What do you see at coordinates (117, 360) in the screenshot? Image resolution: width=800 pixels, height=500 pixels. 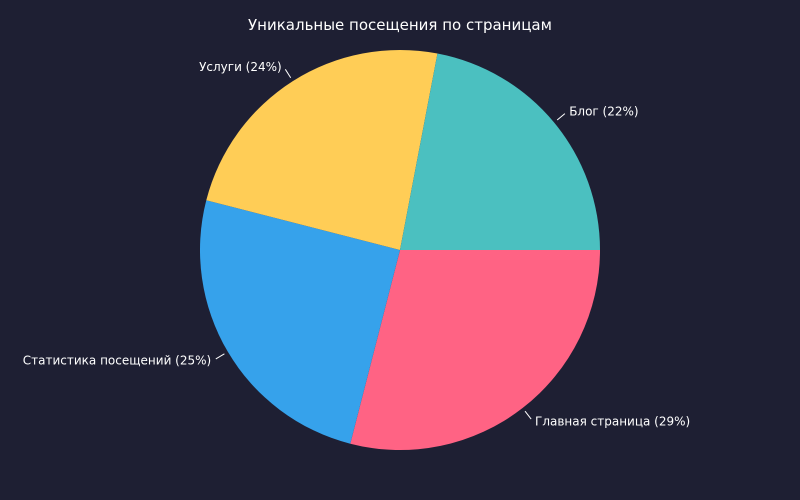 I see `slice-label-2: Статистика посещений (25%)` at bounding box center [117, 360].